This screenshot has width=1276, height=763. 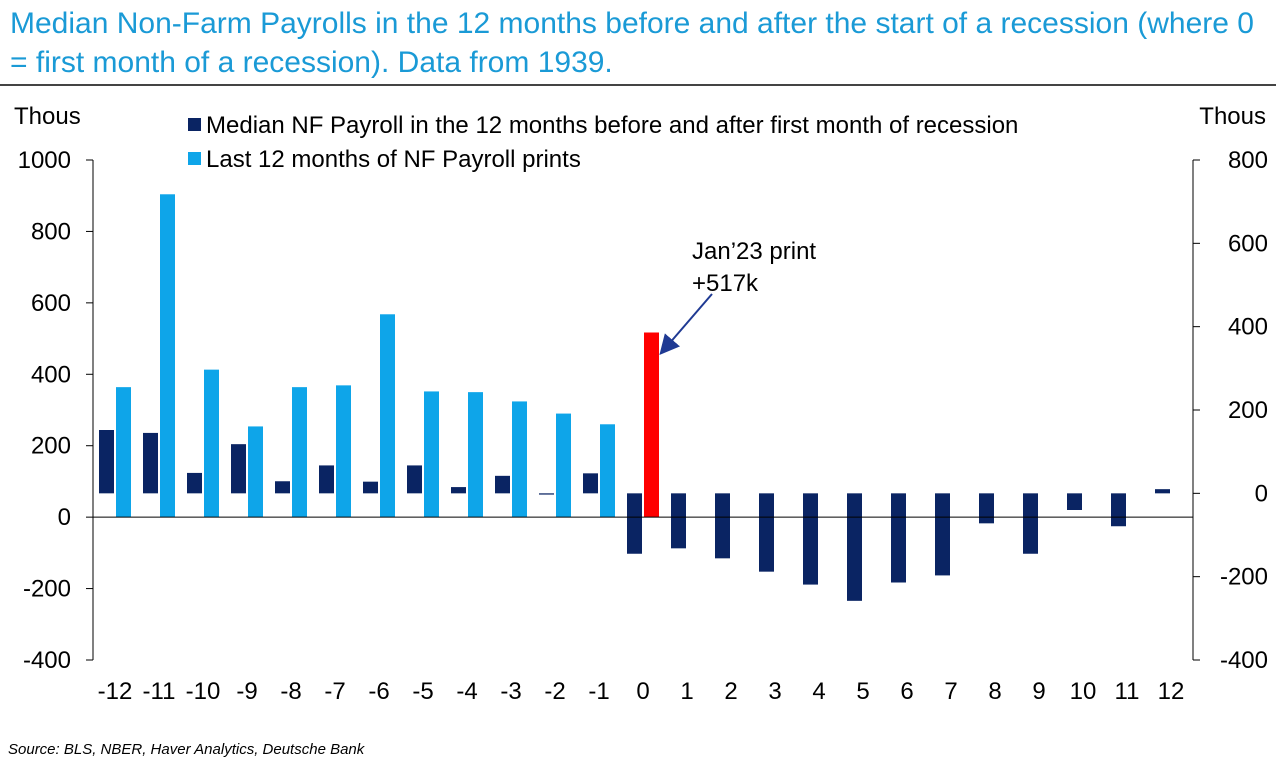 What do you see at coordinates (51, 231) in the screenshot?
I see `left-tick-label: 800` at bounding box center [51, 231].